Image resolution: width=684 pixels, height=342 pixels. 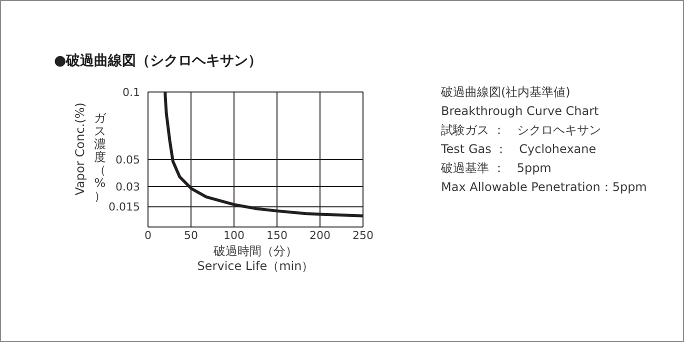 What do you see at coordinates (131, 92) in the screenshot?
I see `y-tick-label: 0.1` at bounding box center [131, 92].